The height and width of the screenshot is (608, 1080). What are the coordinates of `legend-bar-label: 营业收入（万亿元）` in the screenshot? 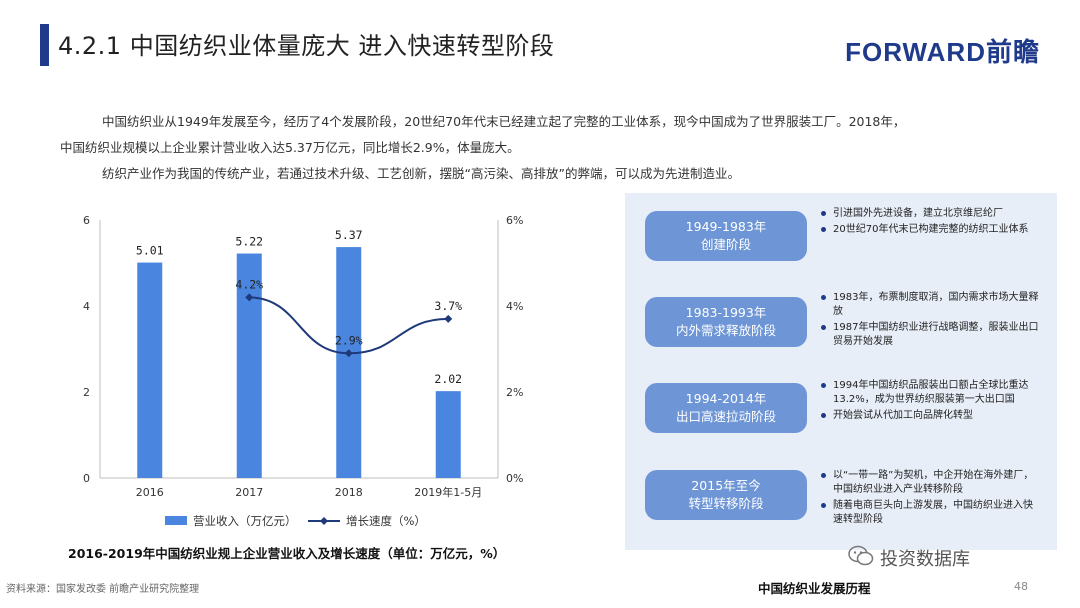 It's located at (245, 521).